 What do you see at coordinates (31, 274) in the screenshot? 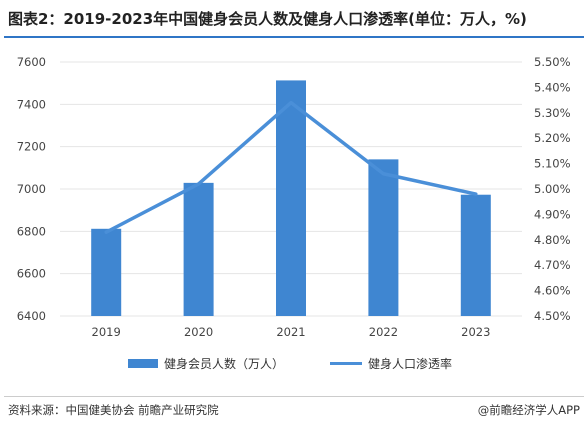
I see `left-tick-label: 6600` at bounding box center [31, 274].